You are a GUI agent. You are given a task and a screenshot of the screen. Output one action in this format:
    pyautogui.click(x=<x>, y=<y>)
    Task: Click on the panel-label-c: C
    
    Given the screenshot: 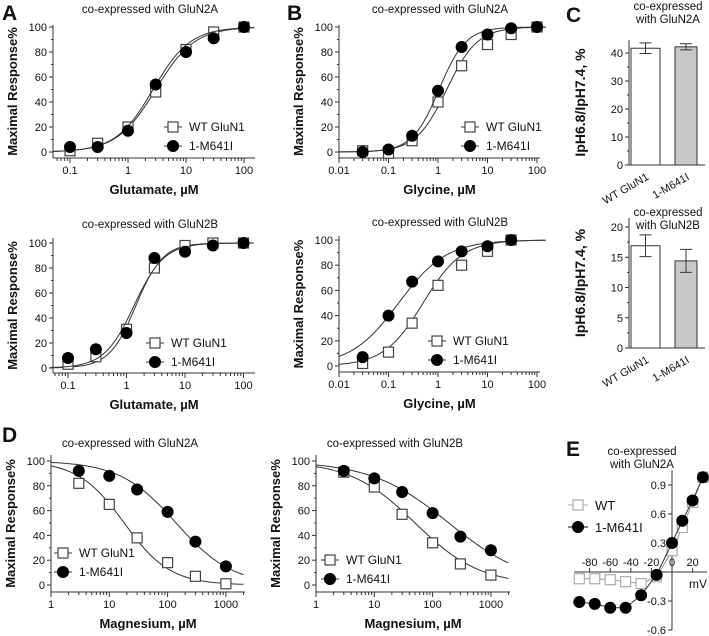 What is the action you would take?
    pyautogui.click(x=573, y=15)
    